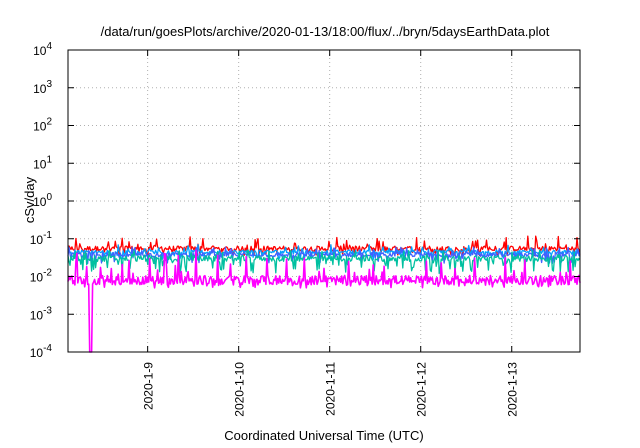 The height and width of the screenshot is (448, 640). Describe the element at coordinates (331, 389) in the screenshot. I see `x-tick-label: 2020-1-11` at that location.